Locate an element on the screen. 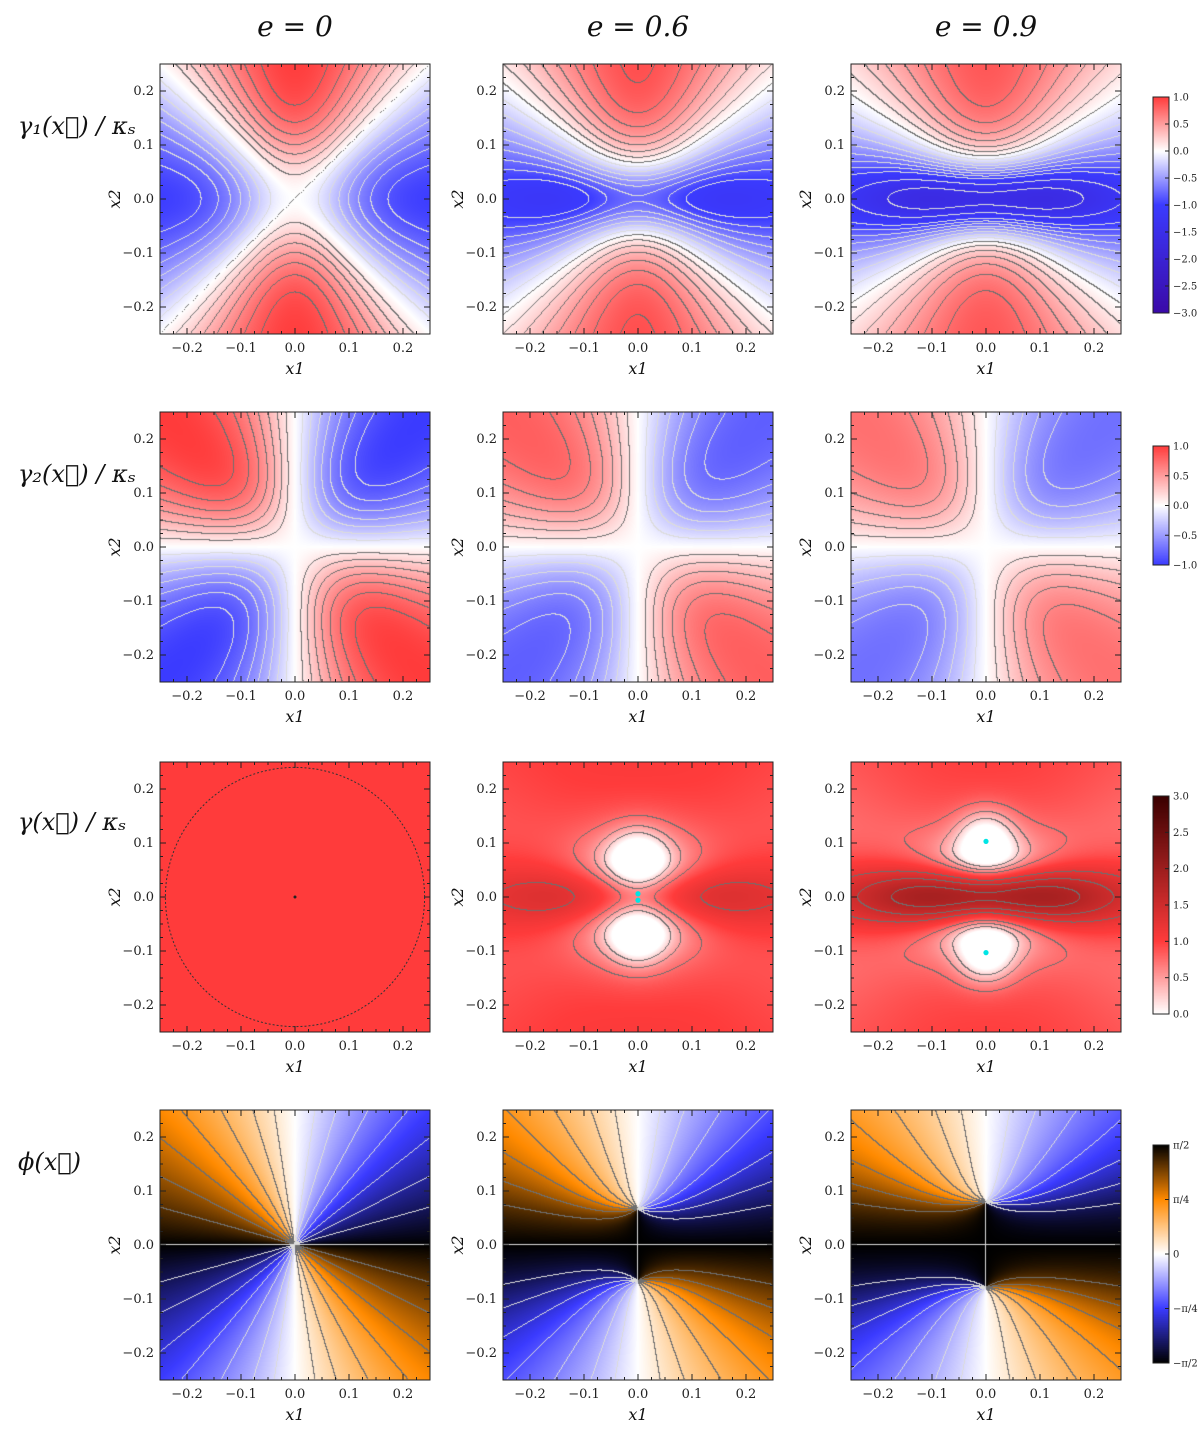  colorbar-tick-label: −3.0 is located at coordinates (1185, 314).